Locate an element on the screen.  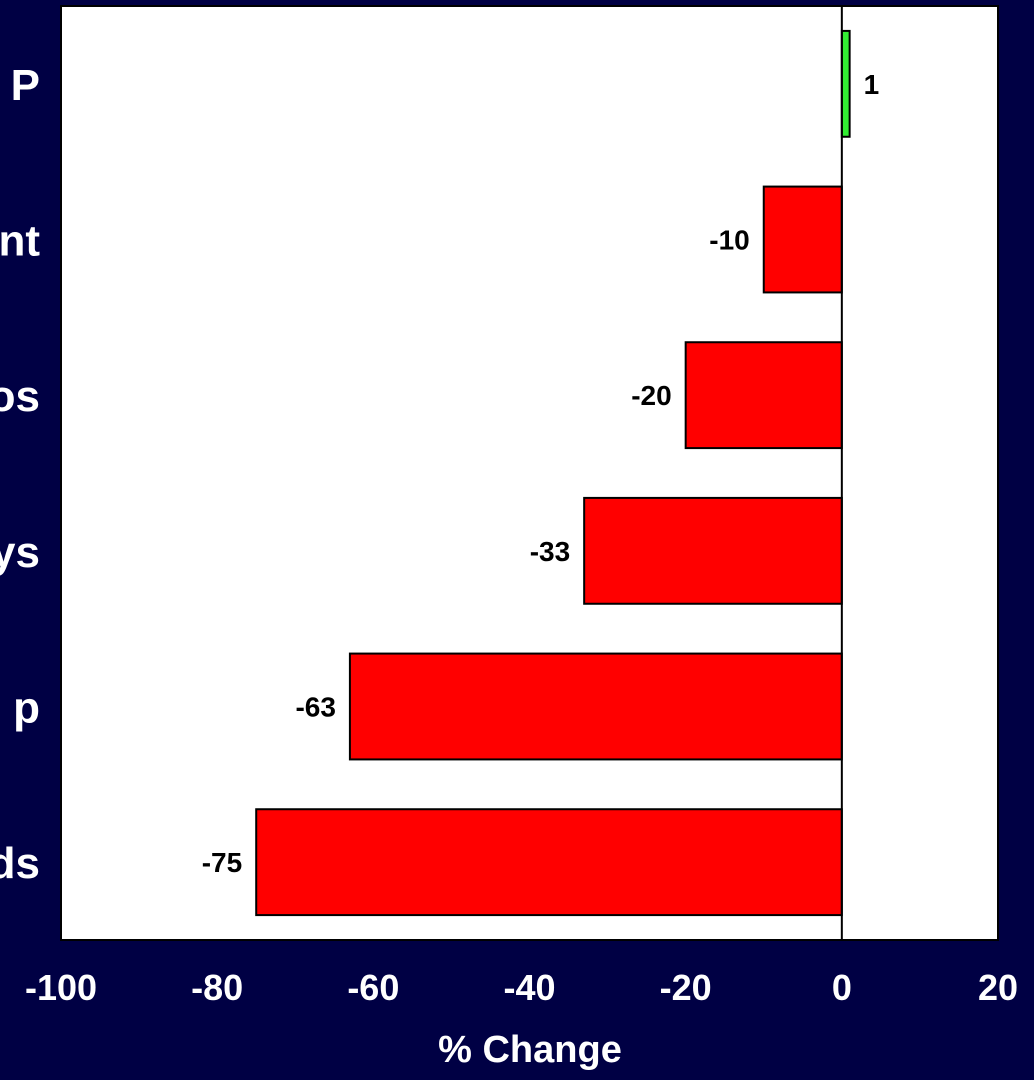
category-label-ys: ys is located at coordinates (20, 552).